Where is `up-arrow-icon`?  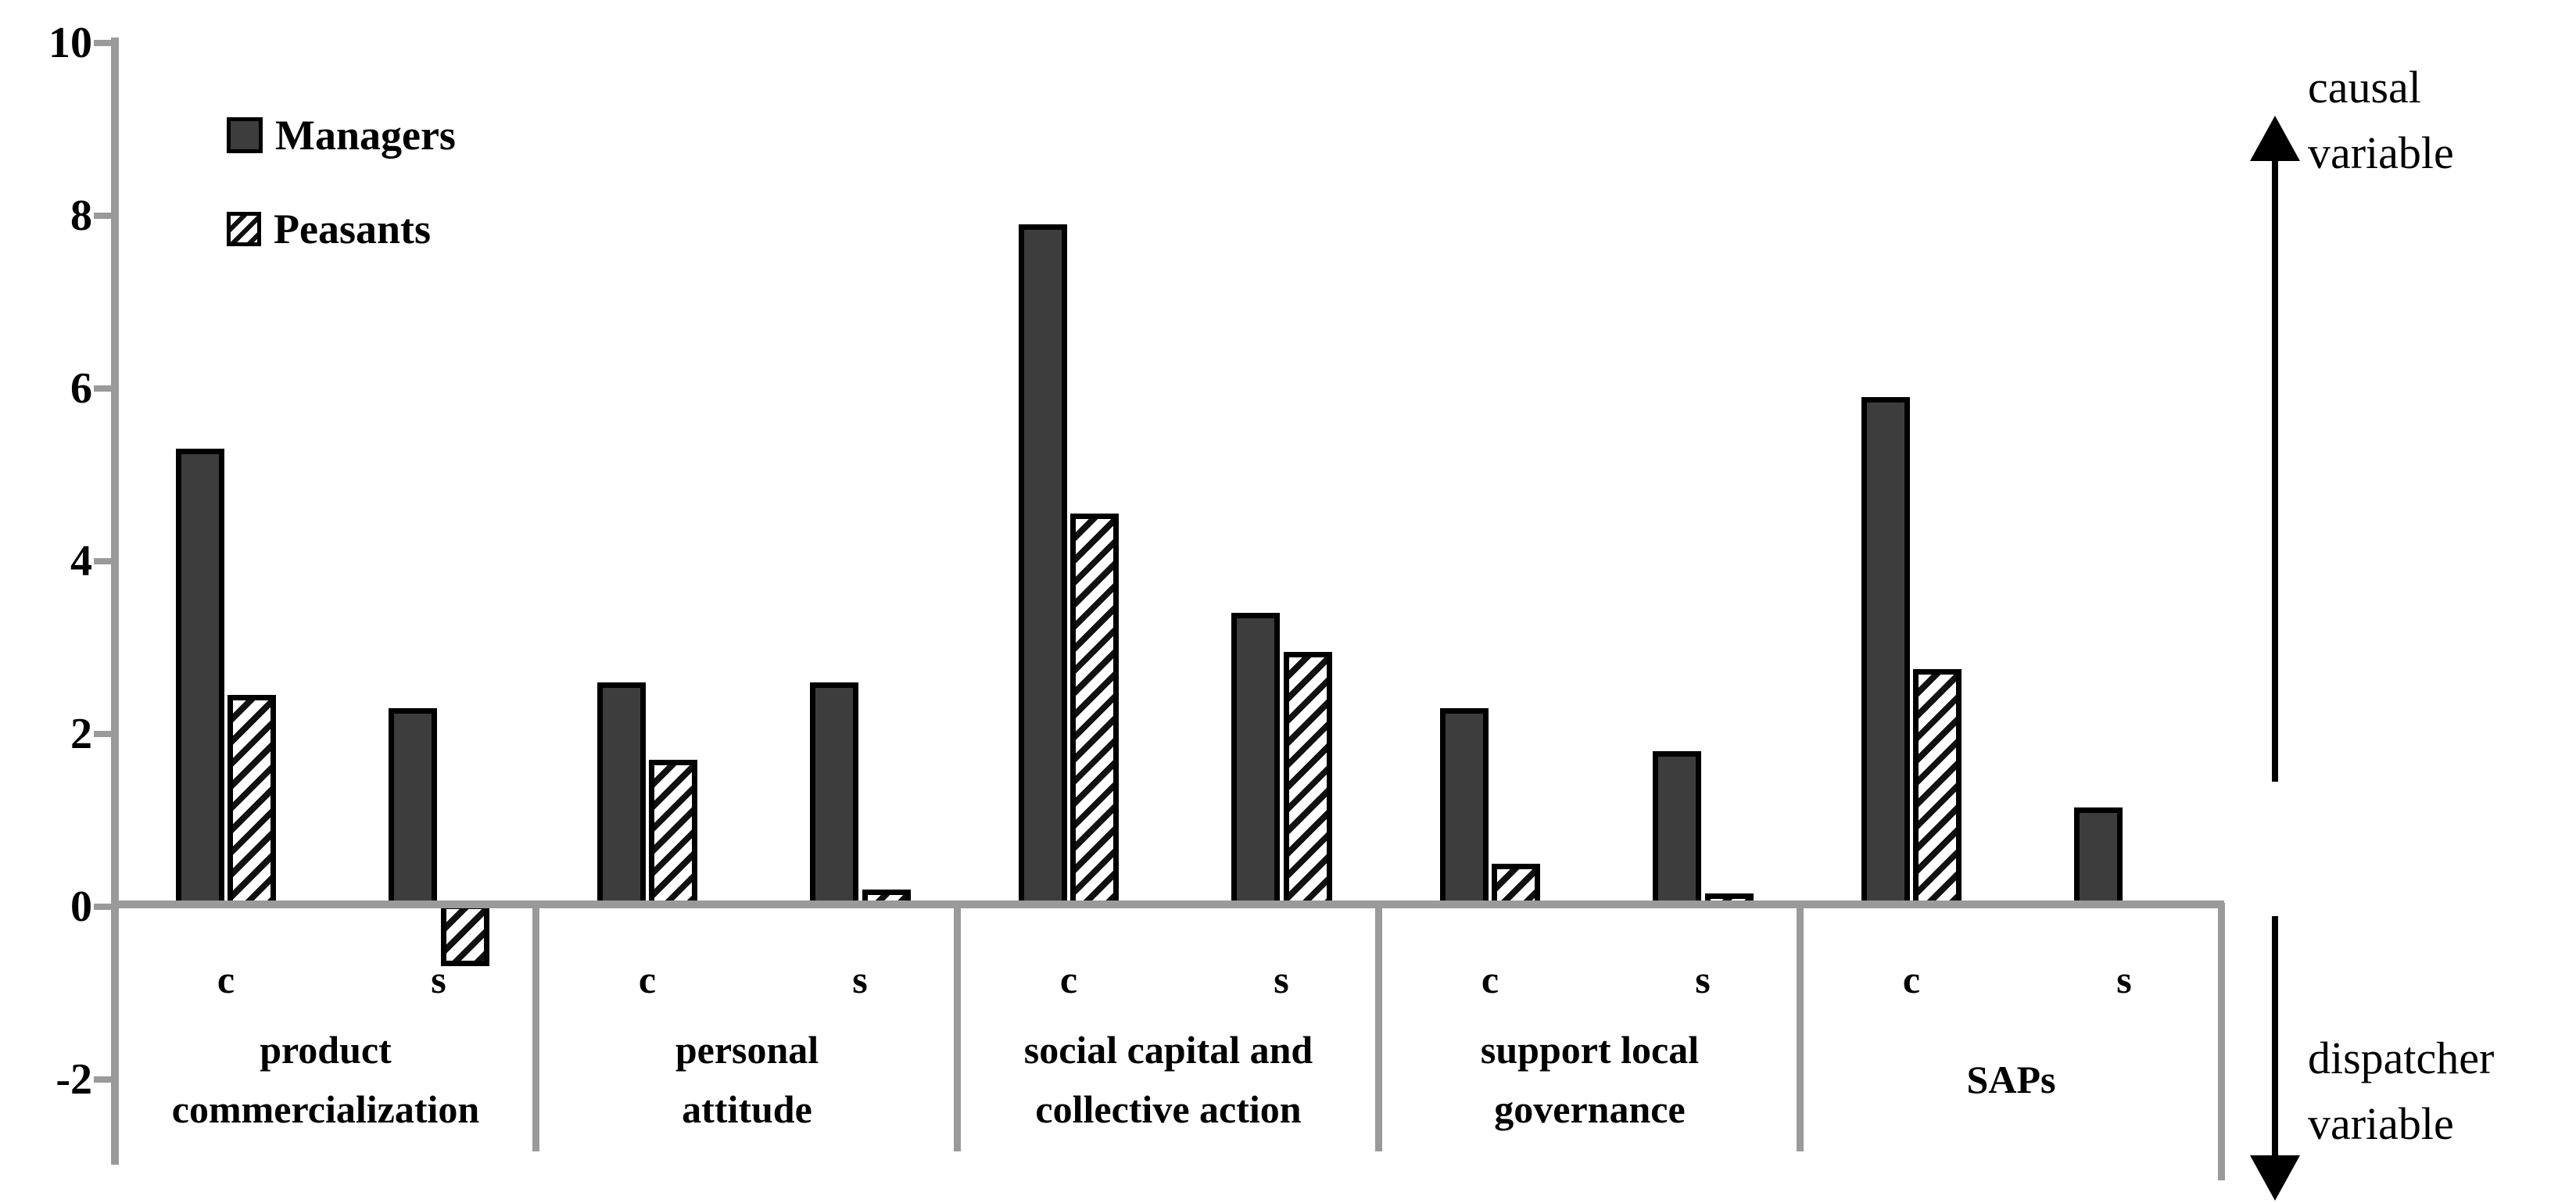 up-arrow-icon is located at coordinates (2275, 138).